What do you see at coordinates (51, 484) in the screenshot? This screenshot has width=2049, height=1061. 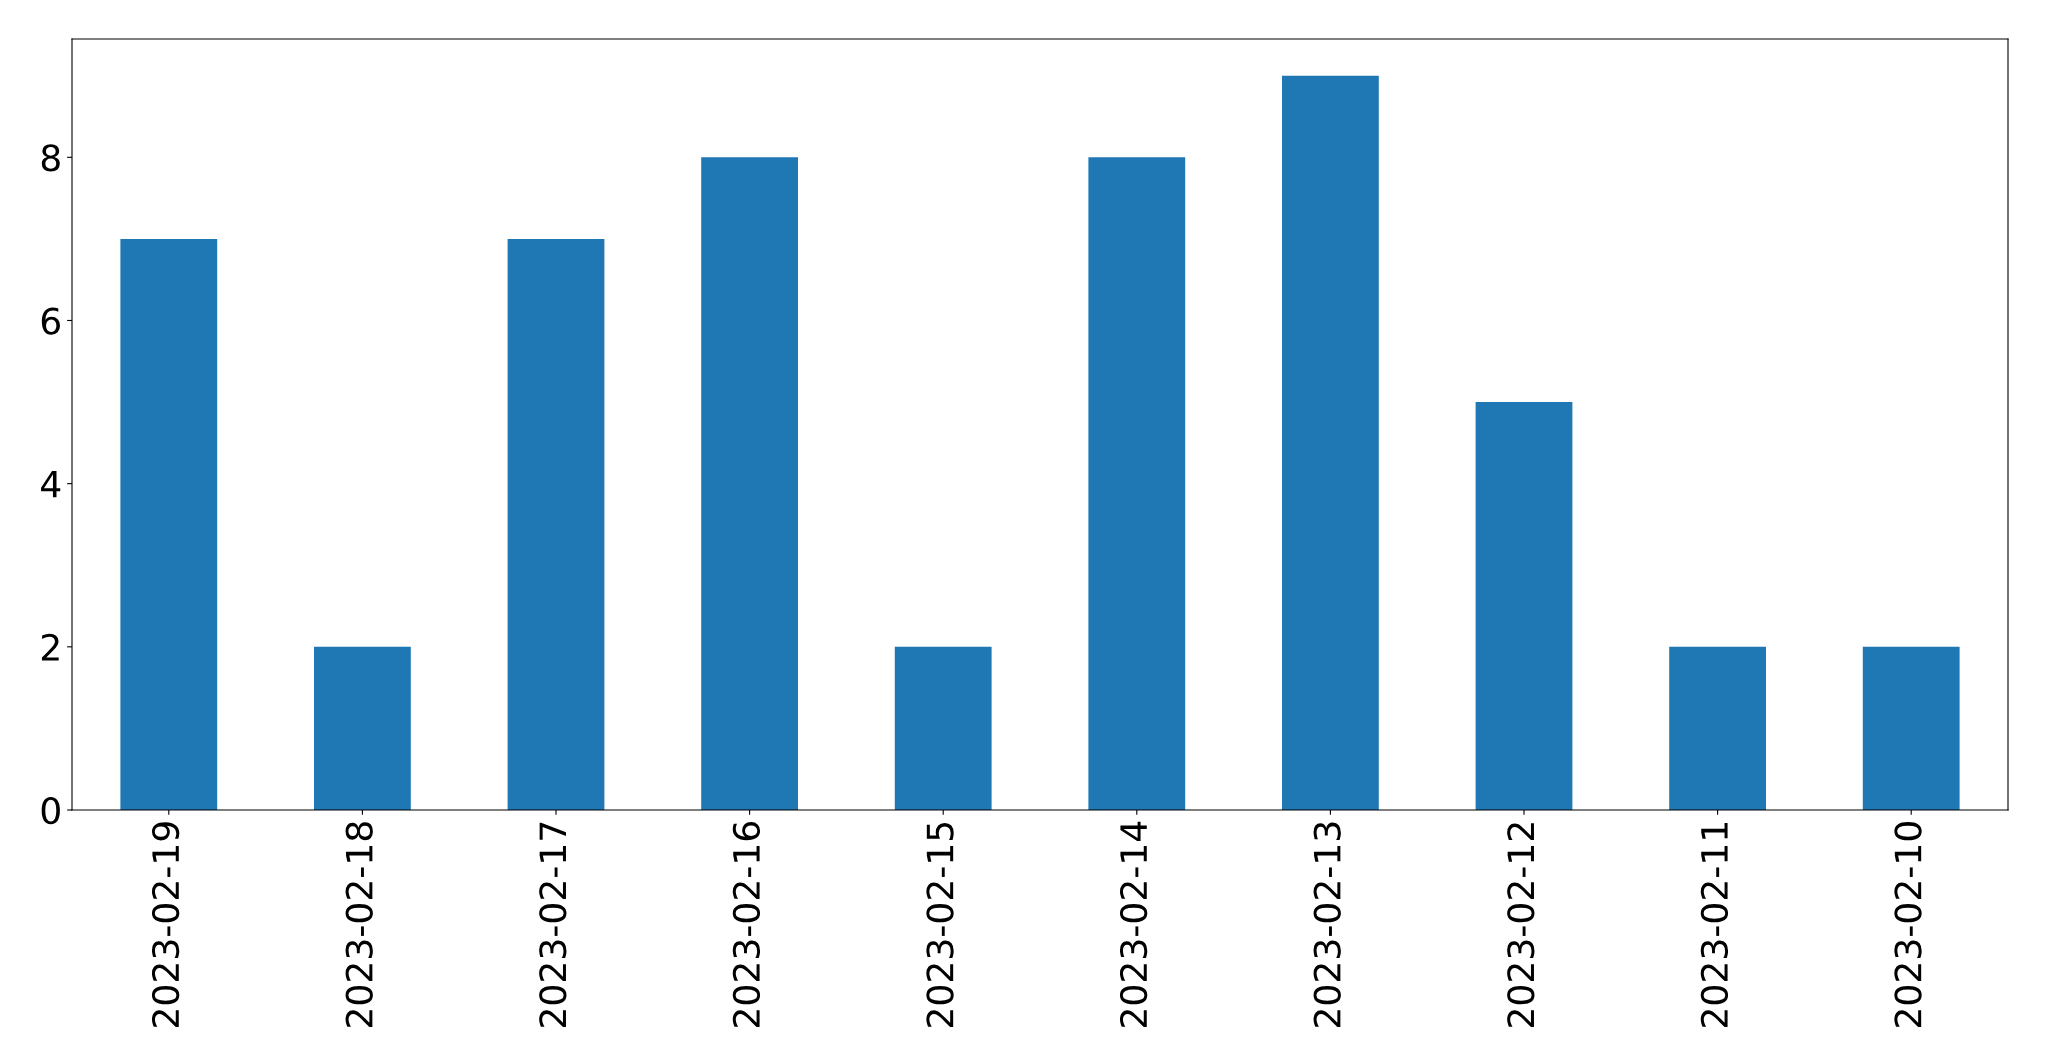 I see `y-tick-label: 4` at bounding box center [51, 484].